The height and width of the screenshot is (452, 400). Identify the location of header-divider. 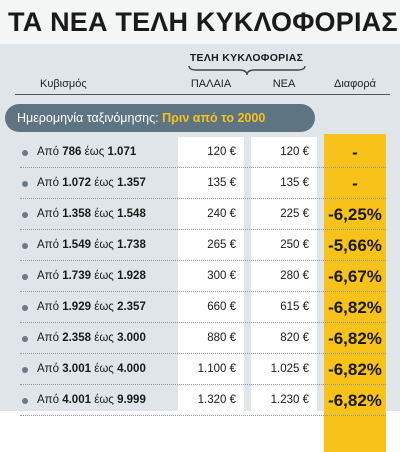
(202, 94).